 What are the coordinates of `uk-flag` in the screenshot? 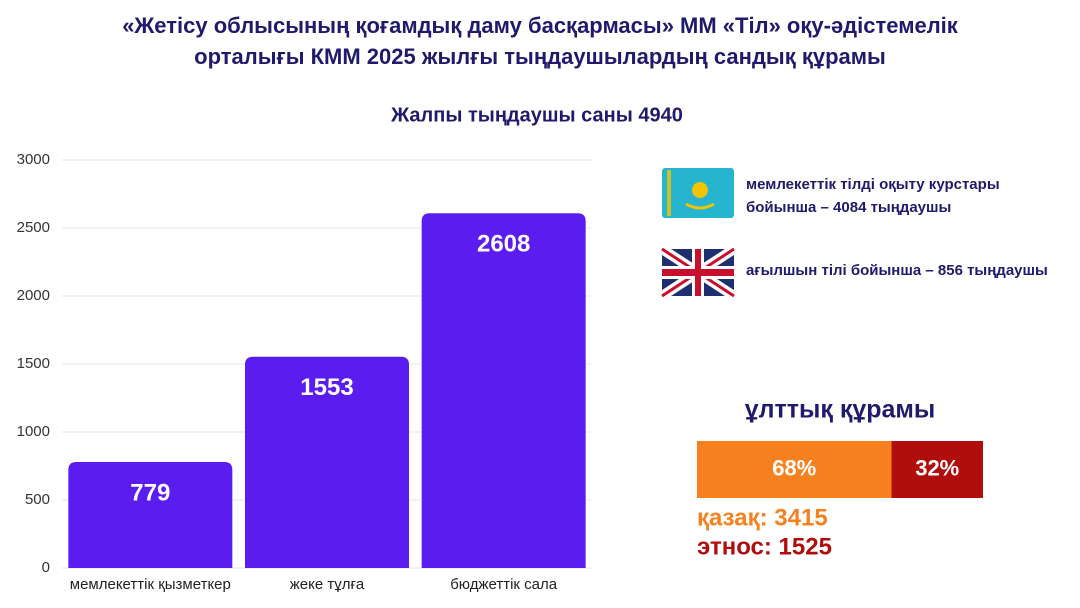 It's located at (698, 272).